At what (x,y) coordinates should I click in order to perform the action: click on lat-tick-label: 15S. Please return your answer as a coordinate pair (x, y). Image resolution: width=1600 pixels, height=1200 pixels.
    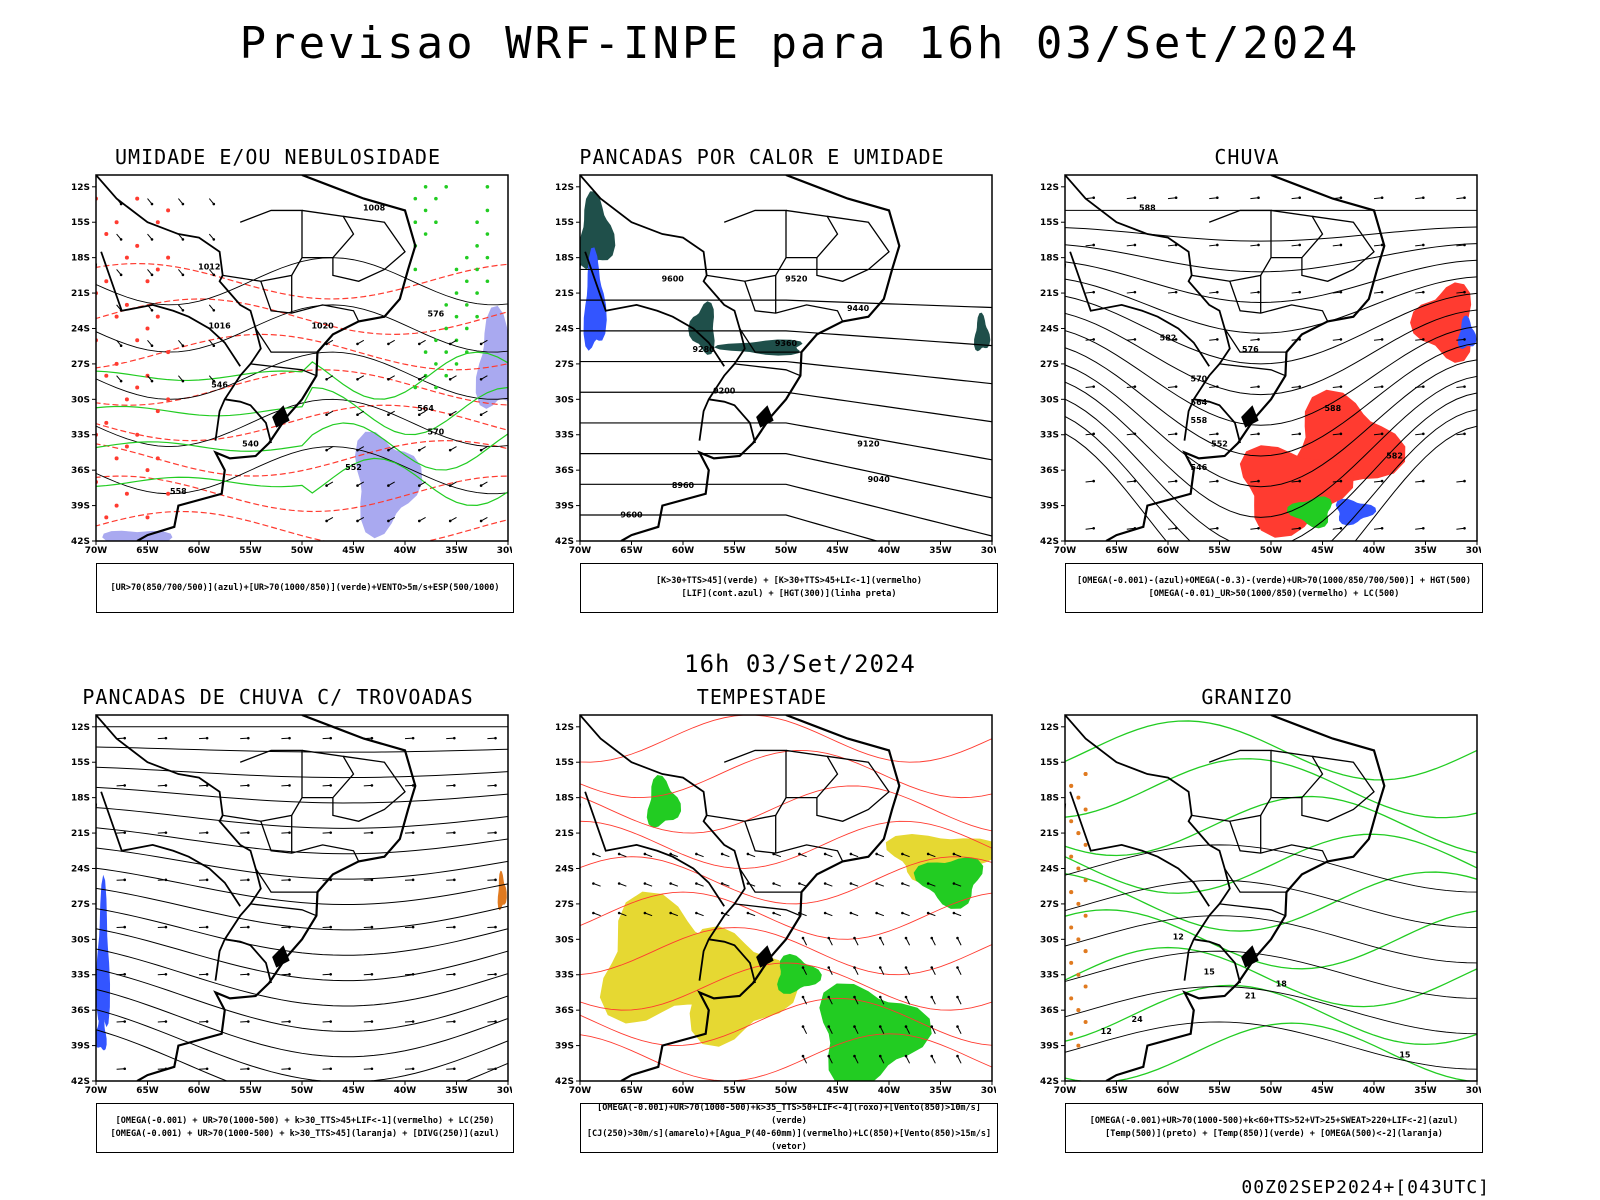
    Looking at the image, I should click on (80, 763).